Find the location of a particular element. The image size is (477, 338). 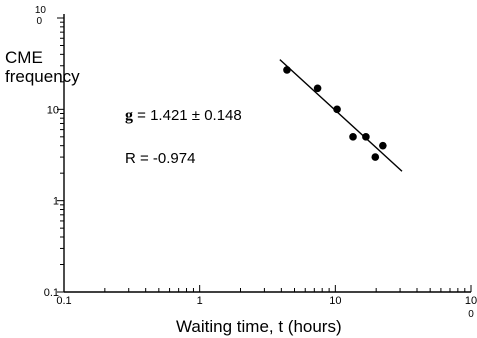

fit-value: = 1.421 ± 0.148 is located at coordinates (187, 115).